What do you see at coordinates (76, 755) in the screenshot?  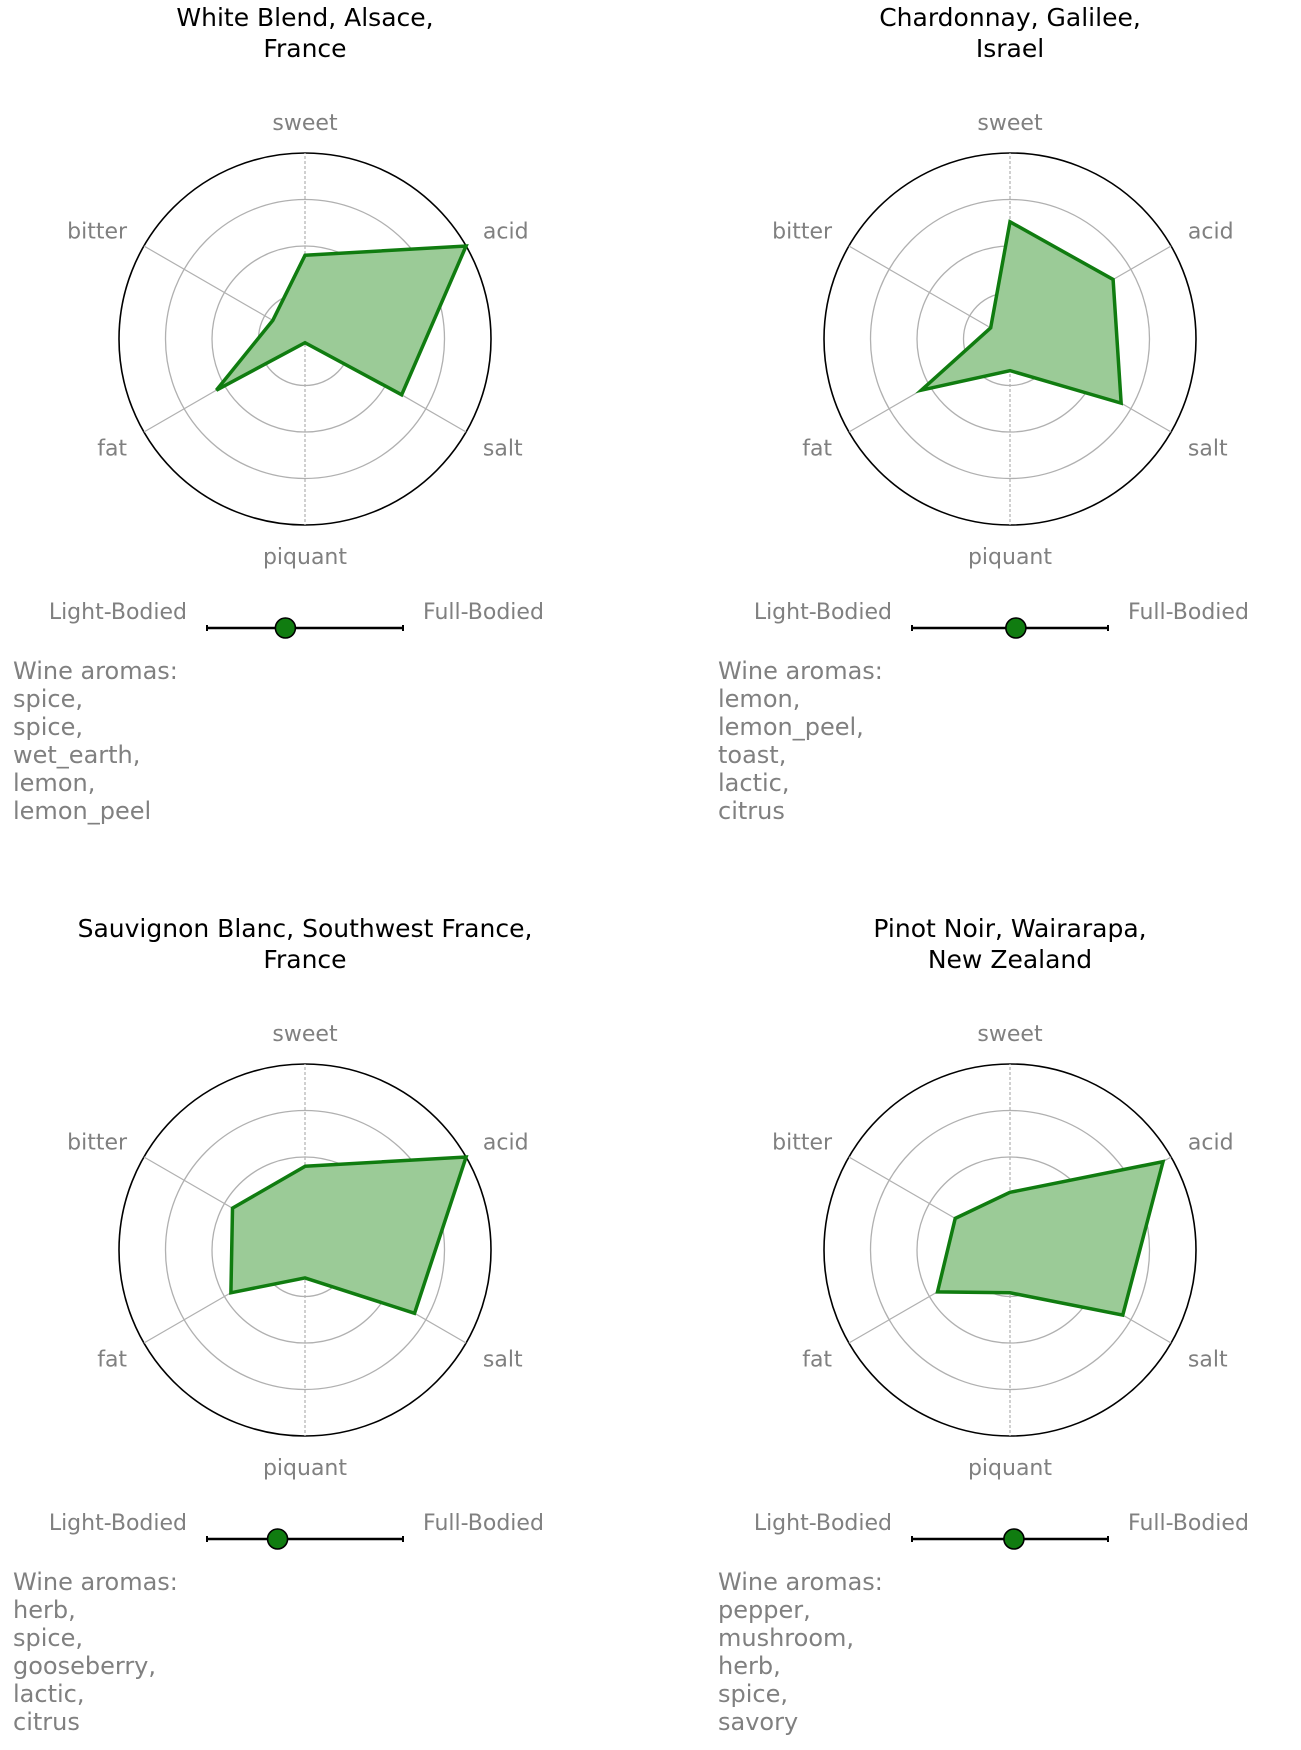 I see `aroma-item: wet_earth,` at bounding box center [76, 755].